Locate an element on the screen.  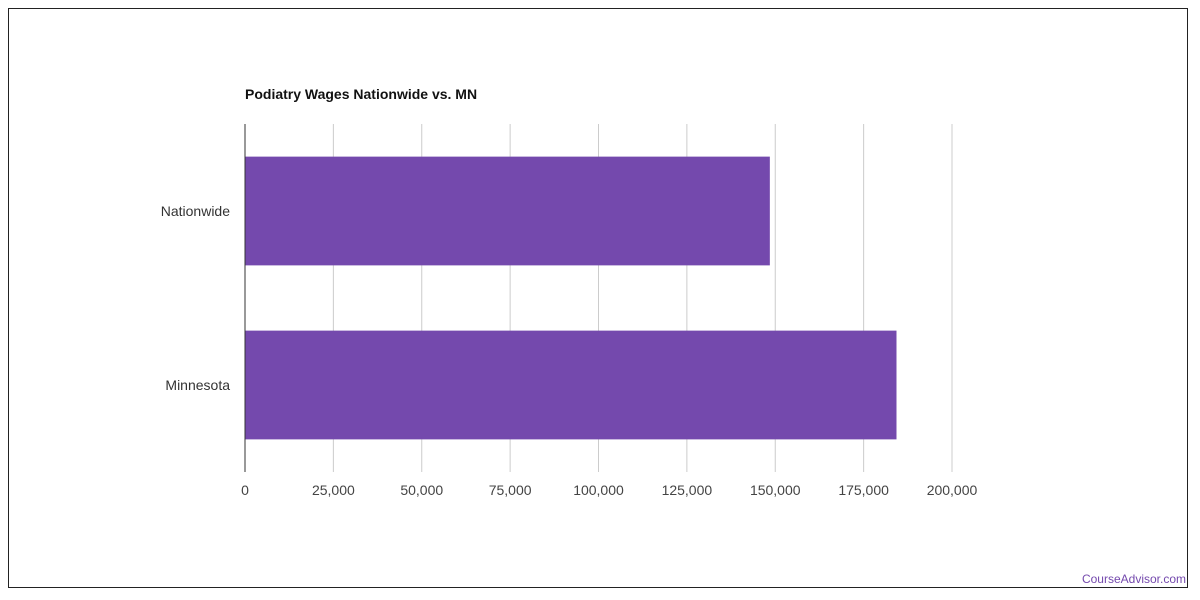
chart-title: Podiatry Wages Nationwide vs. MN is located at coordinates (361, 94).